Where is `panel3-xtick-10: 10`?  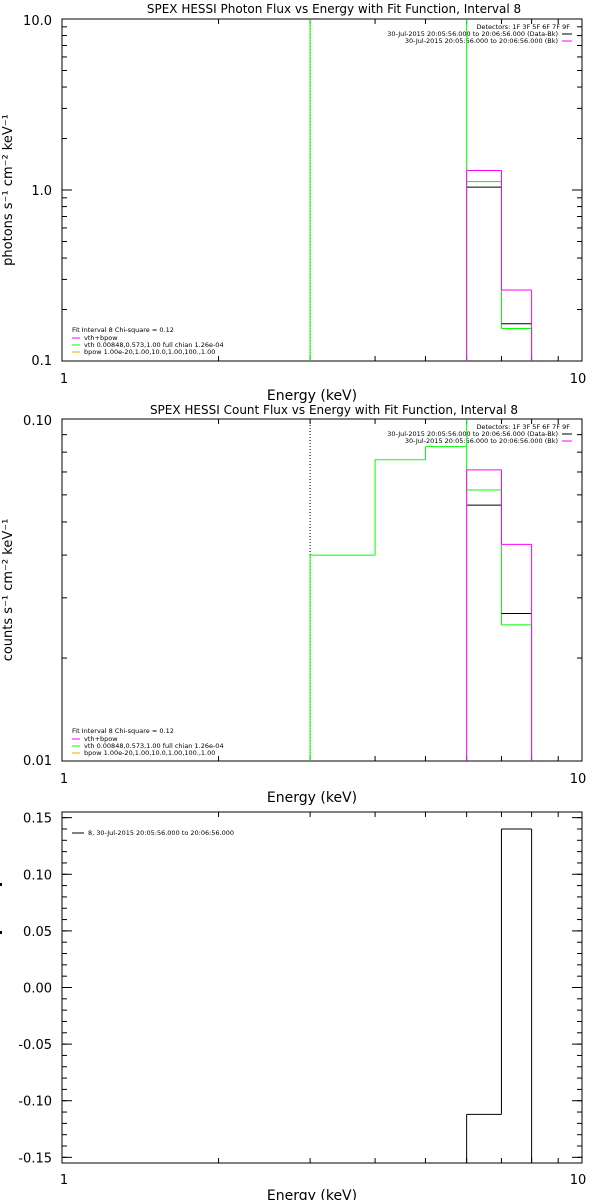
panel3-xtick-10: 10 is located at coordinates (578, 1180).